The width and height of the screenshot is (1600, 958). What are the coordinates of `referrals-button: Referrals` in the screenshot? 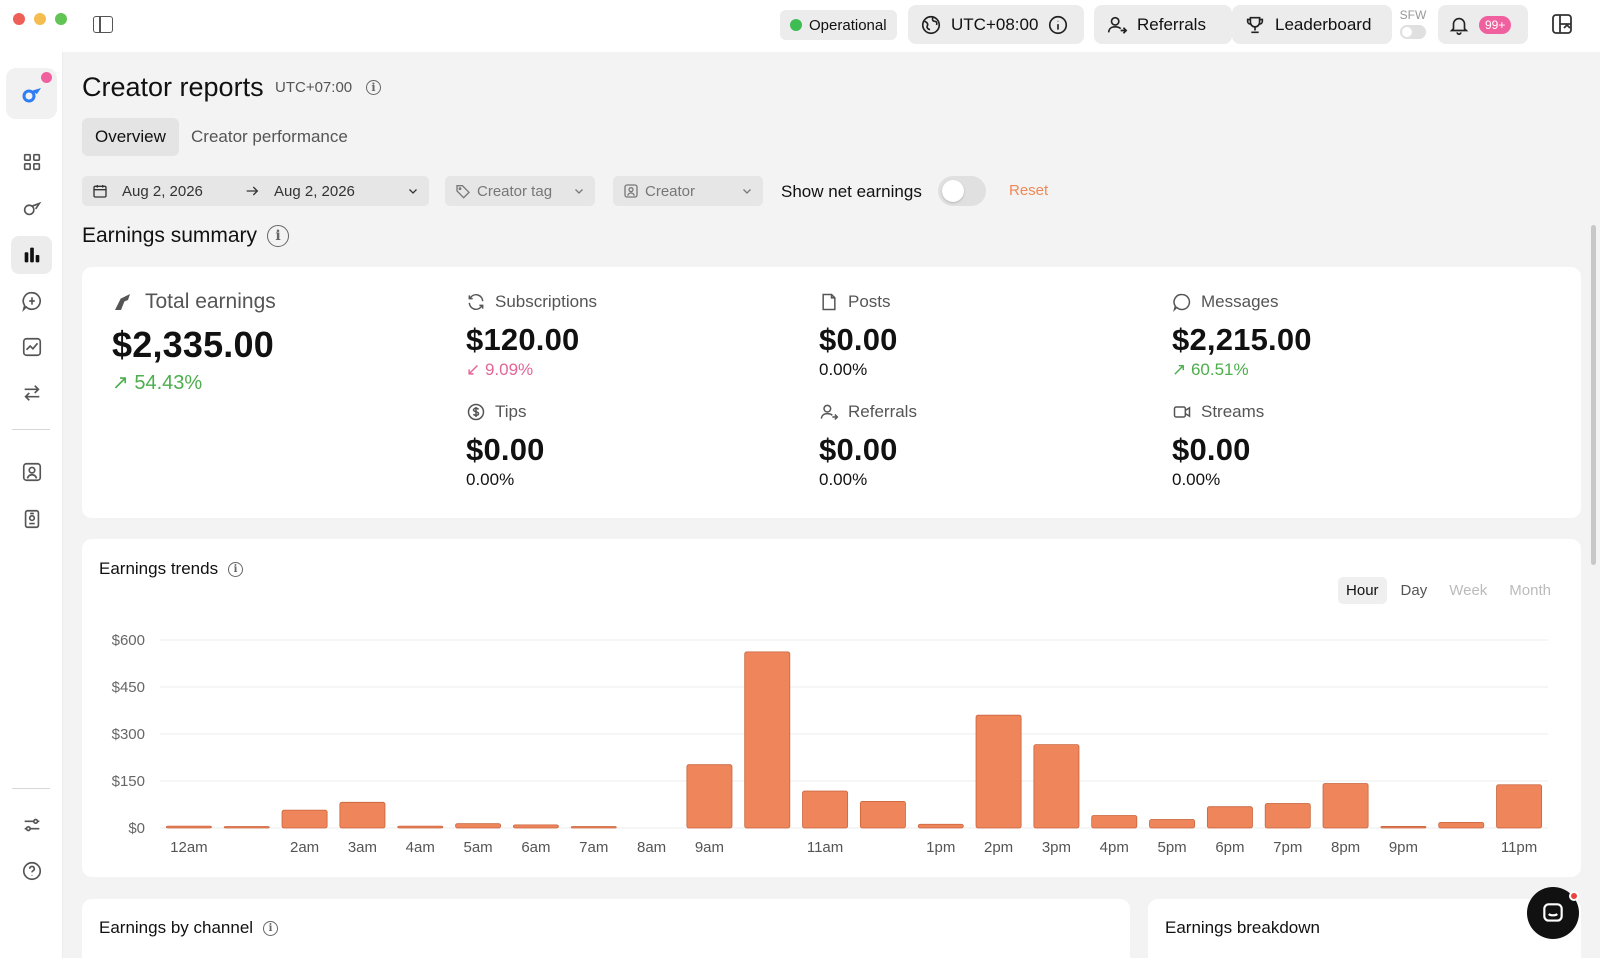 It's located at (1163, 24).